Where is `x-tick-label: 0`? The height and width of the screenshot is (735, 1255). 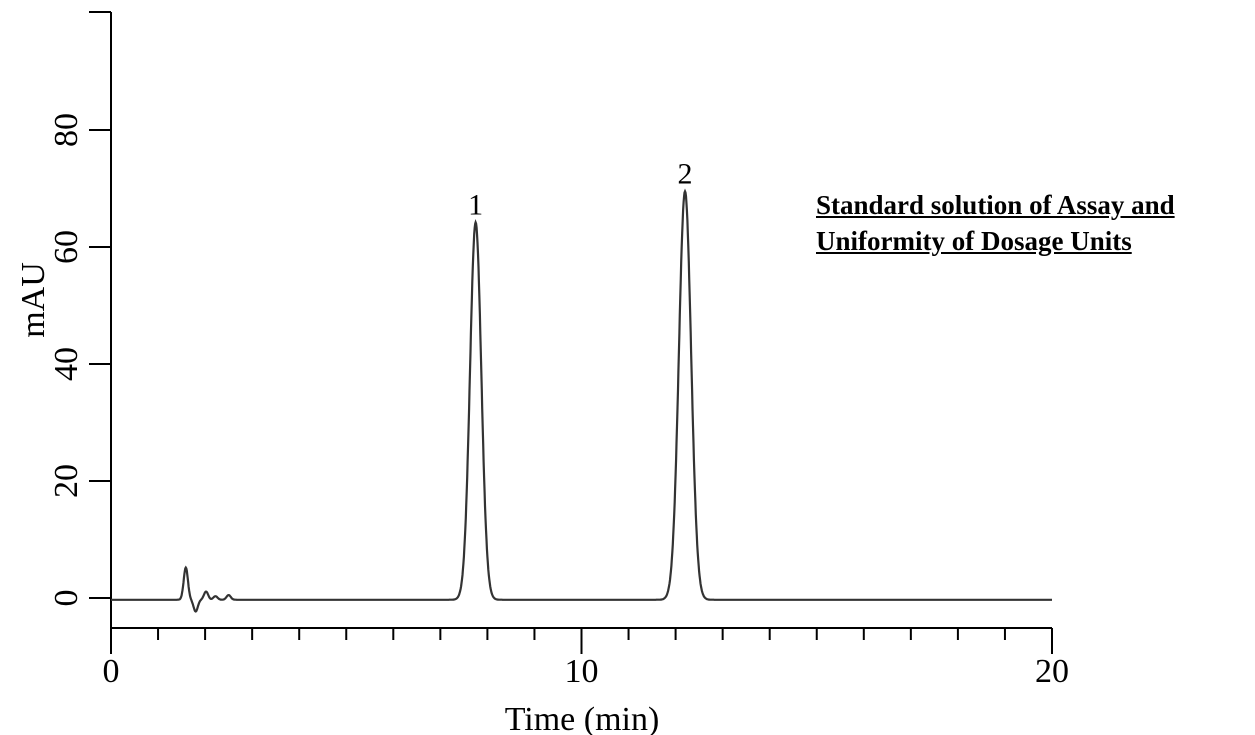 x-tick-label: 0 is located at coordinates (111, 671).